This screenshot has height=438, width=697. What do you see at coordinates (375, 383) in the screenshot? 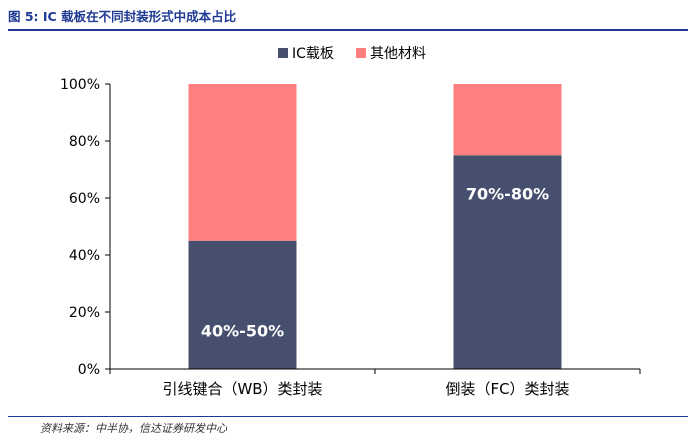
I see `x-axis: 引线键合（WB）类封装 倒装（FC）类封装` at bounding box center [375, 383].